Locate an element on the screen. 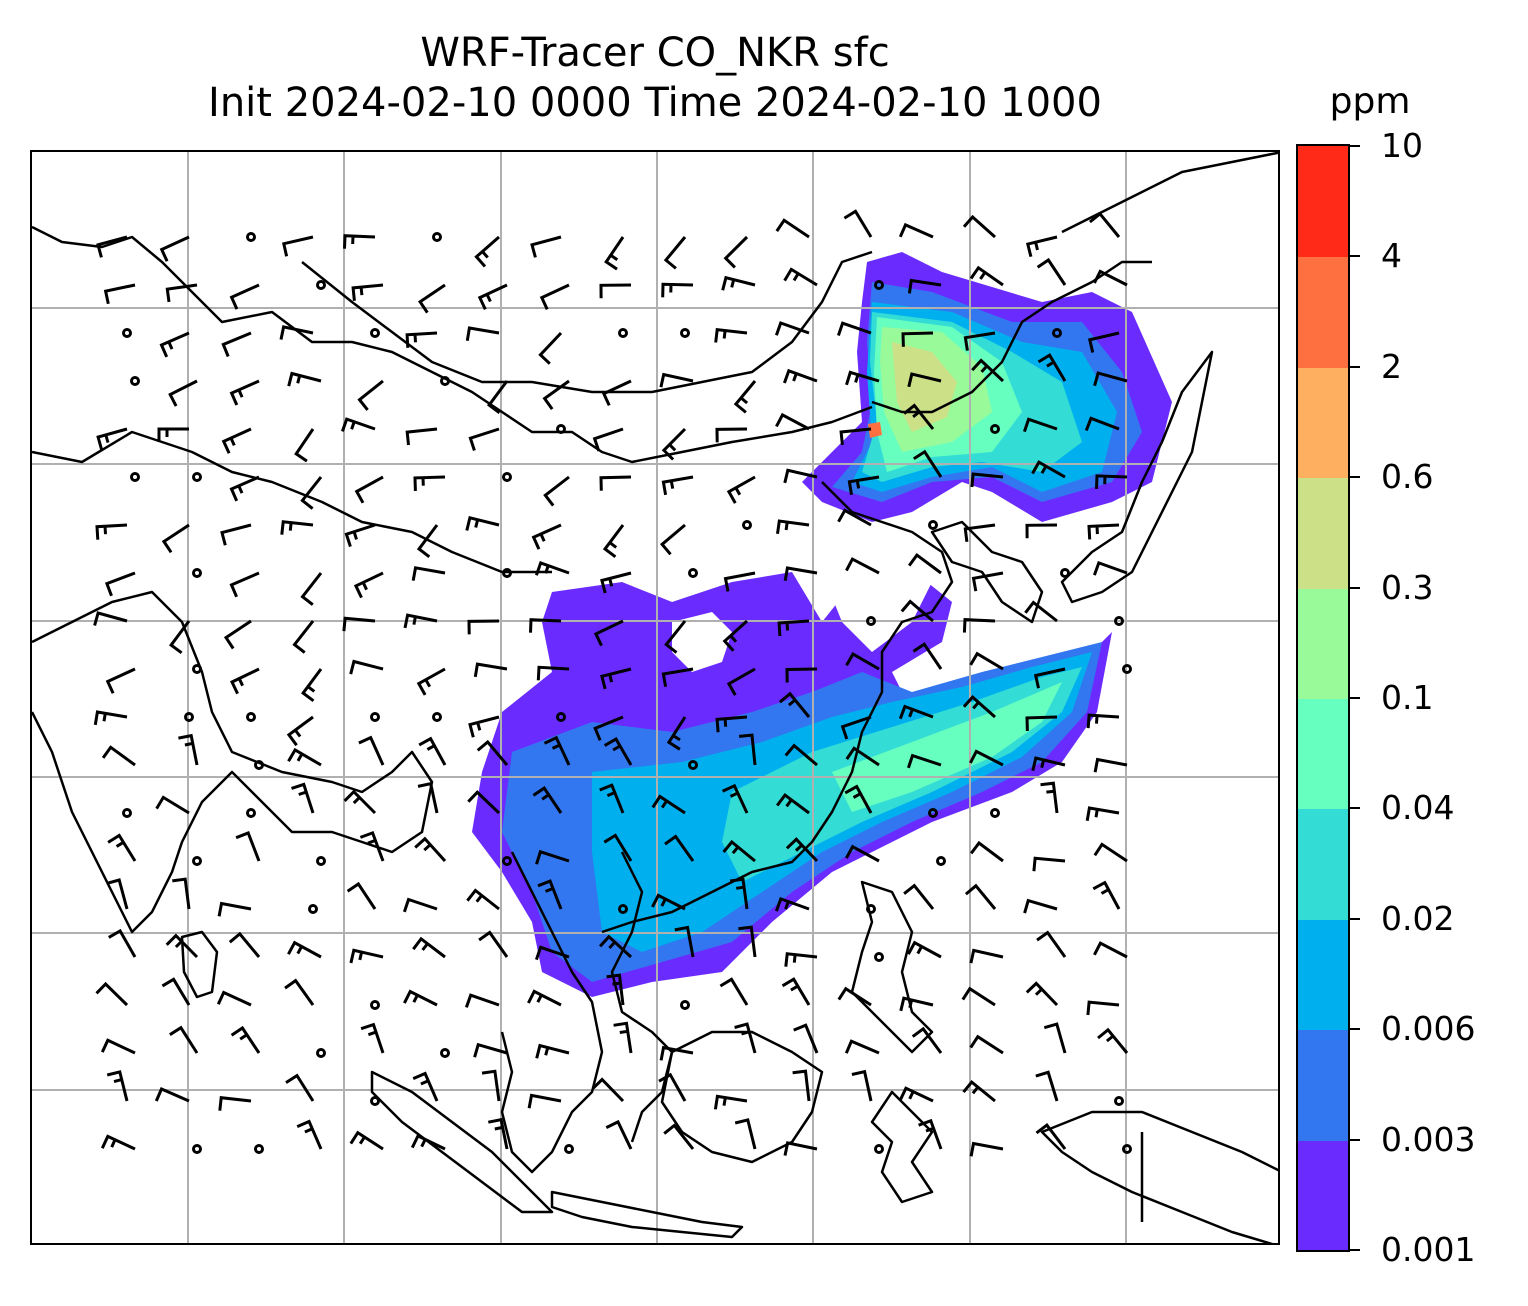 Image resolution: width=1528 pixels, height=1306 pixels. colorbar is located at coordinates (1323, 698).